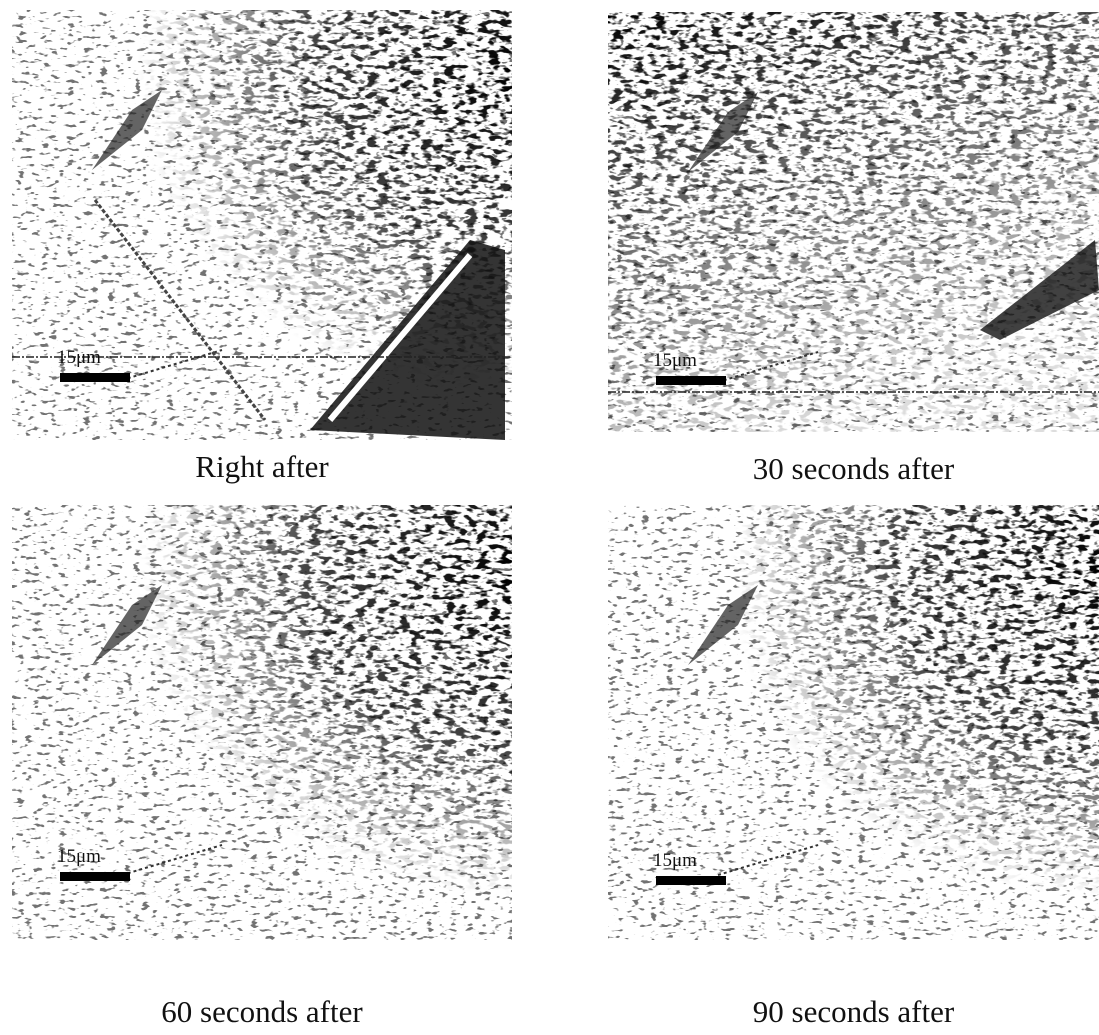  What do you see at coordinates (854, 468) in the screenshot?
I see `panel-caption: 30 seconds after` at bounding box center [854, 468].